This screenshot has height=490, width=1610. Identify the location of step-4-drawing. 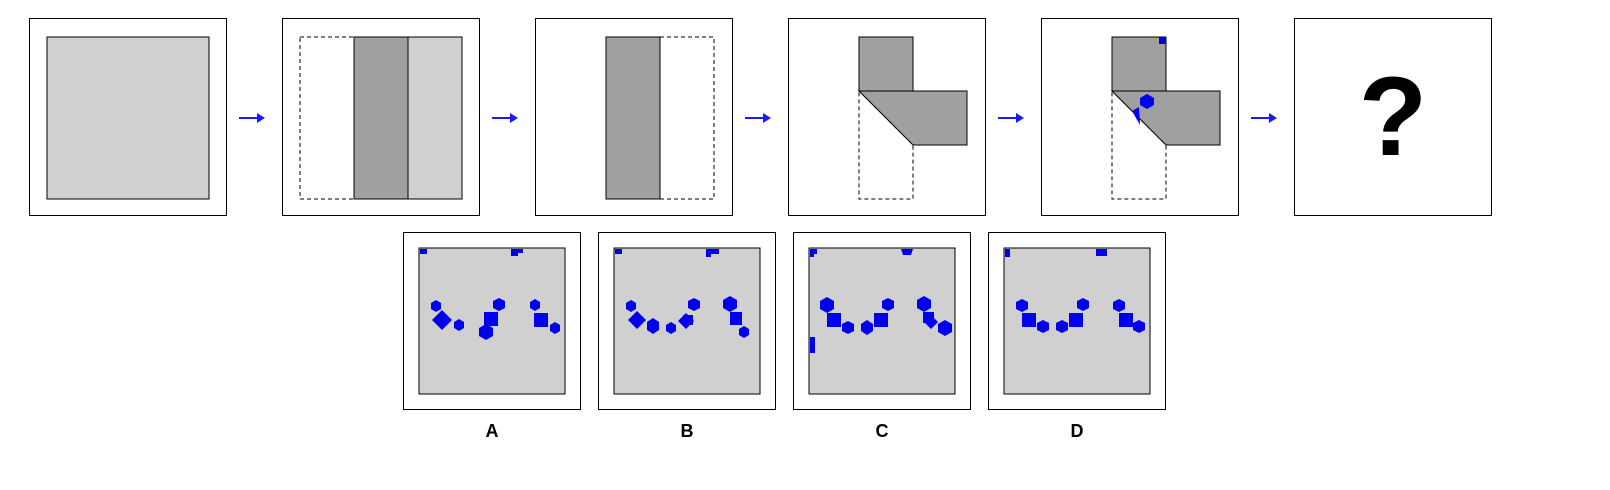
(912, 118).